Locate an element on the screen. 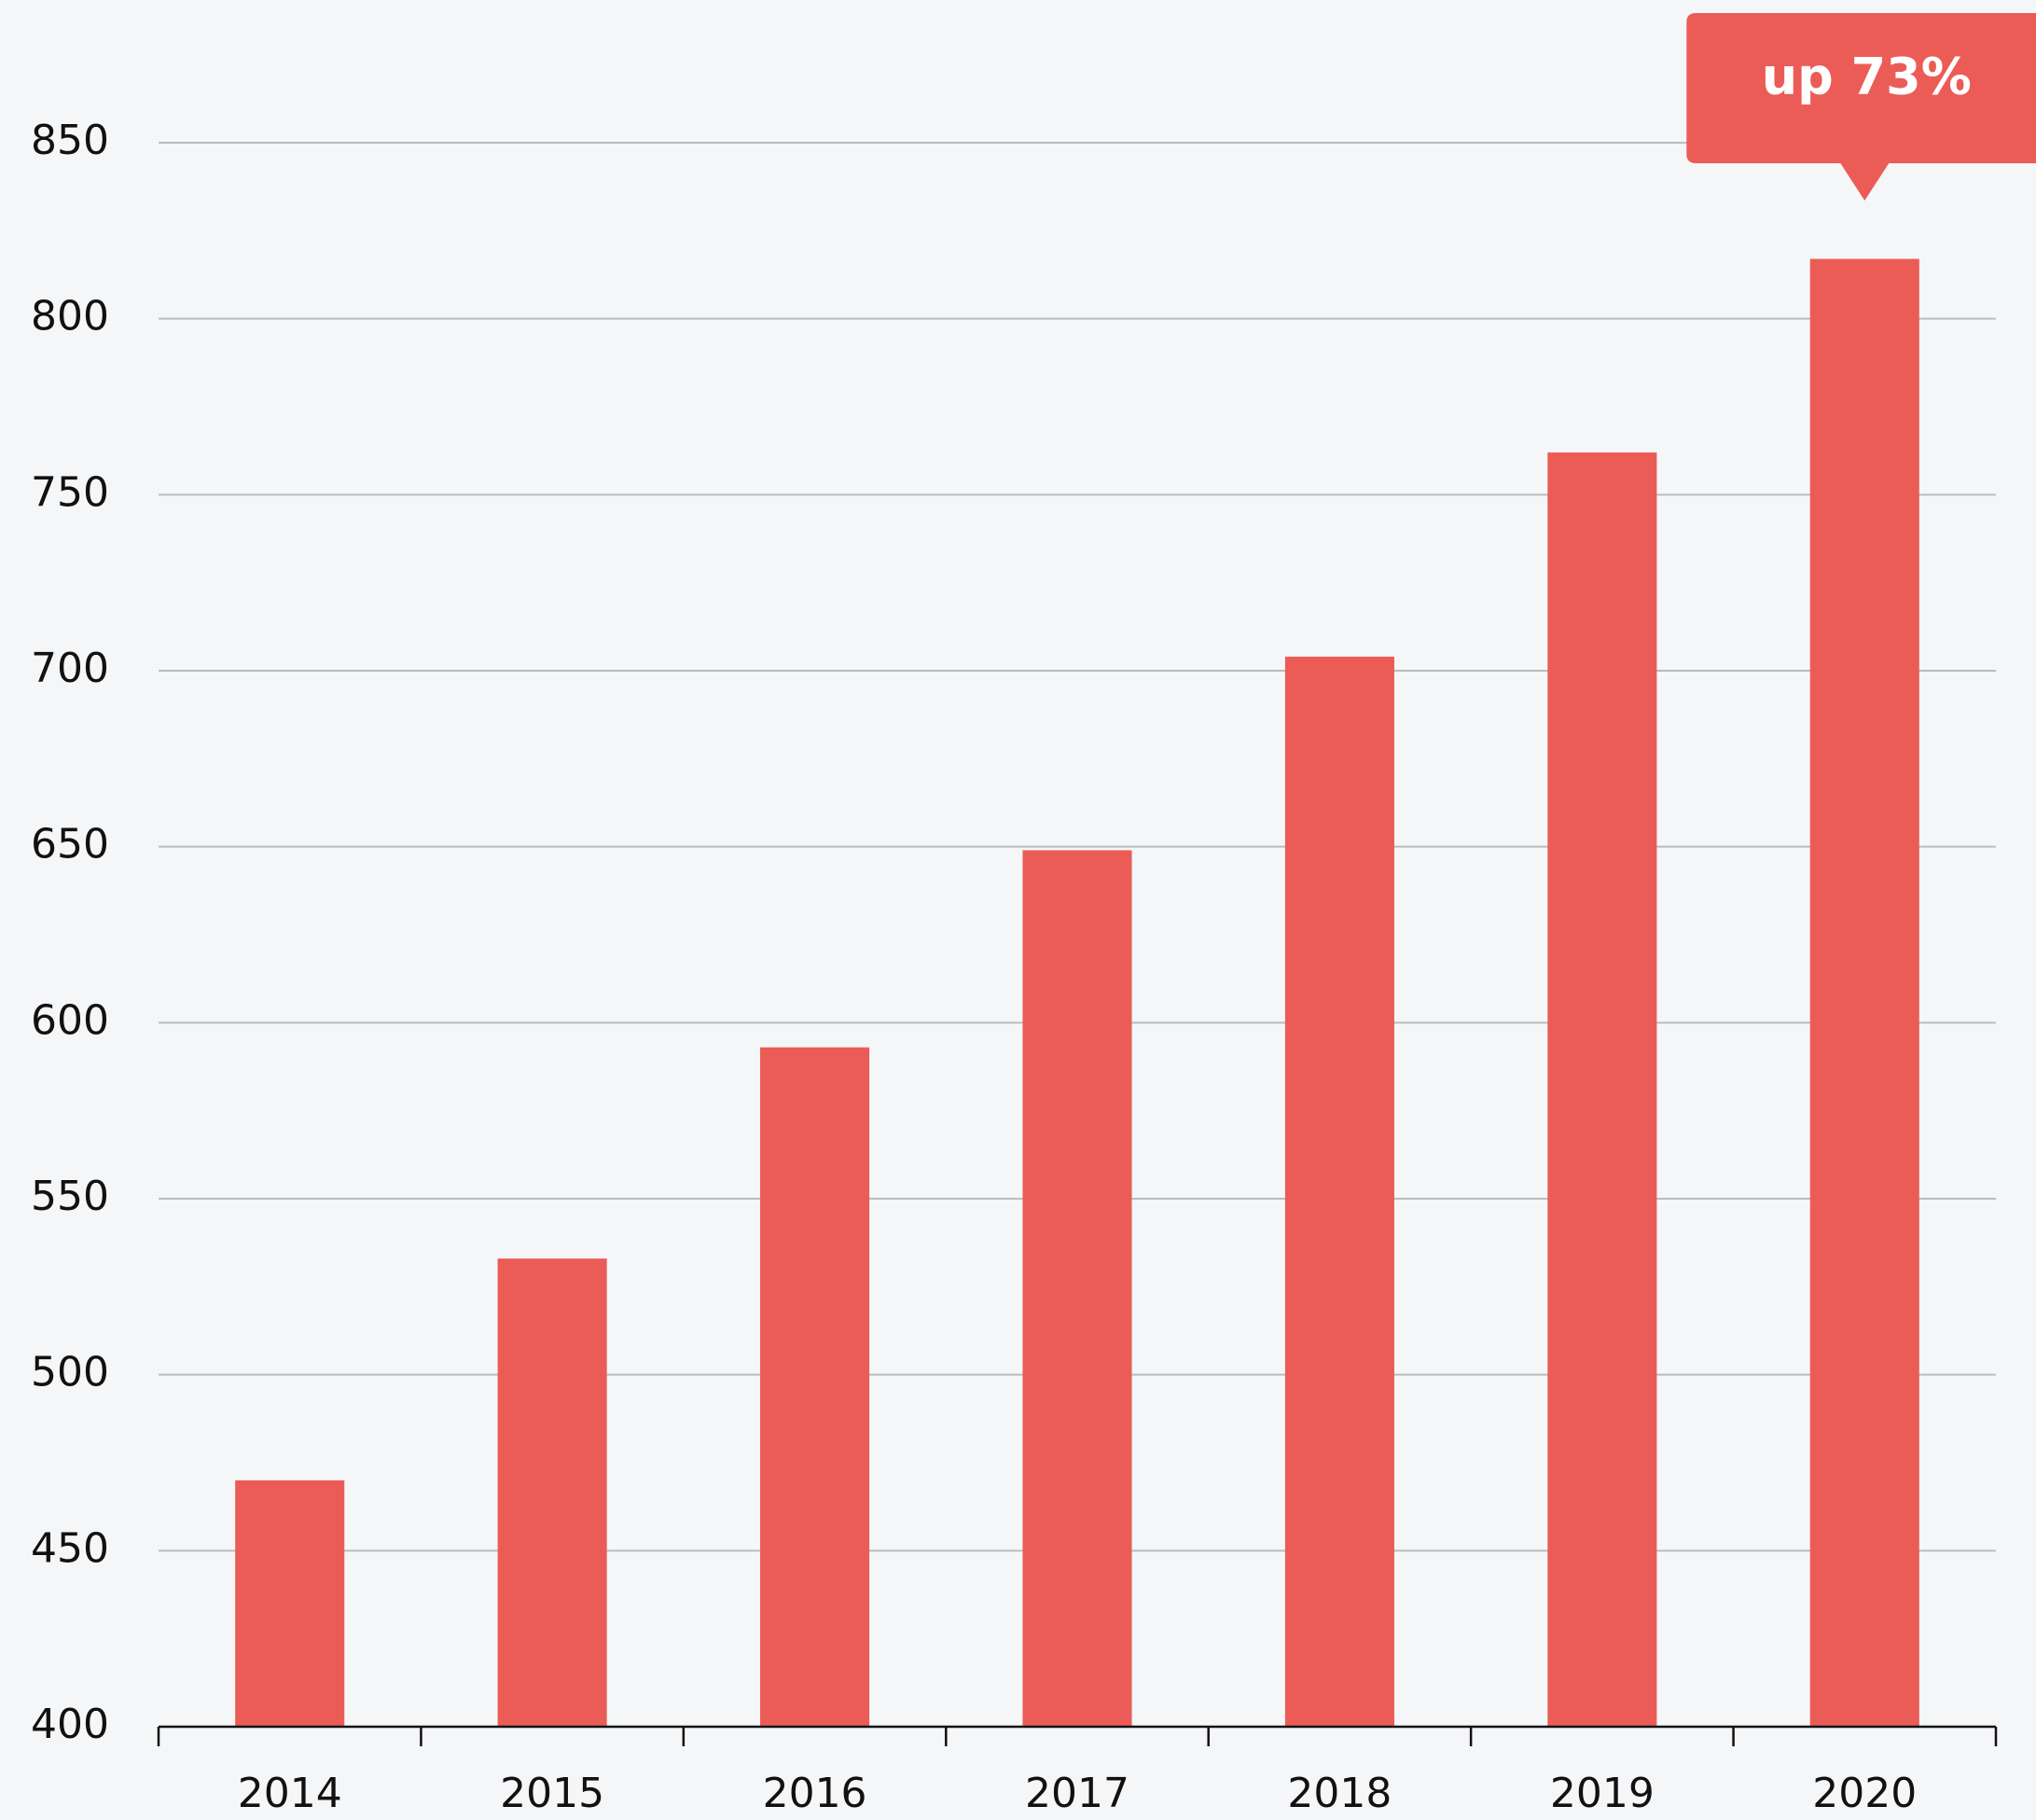 Image resolution: width=2036 pixels, height=1820 pixels. callout-text: up 73% is located at coordinates (1867, 77).